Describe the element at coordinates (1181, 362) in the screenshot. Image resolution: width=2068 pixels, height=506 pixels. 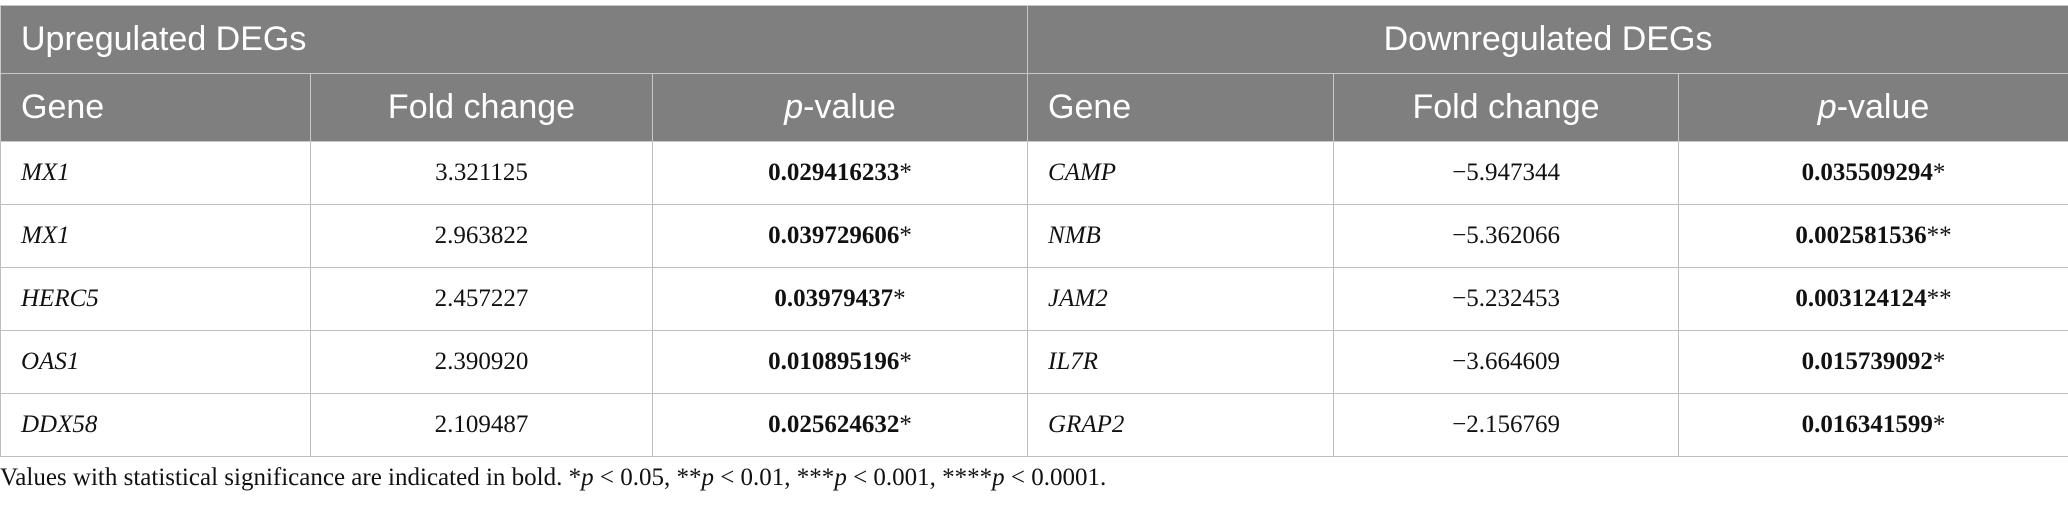
I see `gene-cell: IL7R` at that location.